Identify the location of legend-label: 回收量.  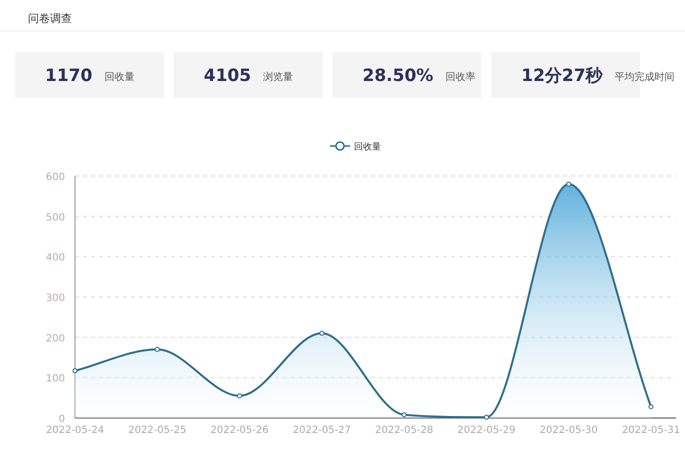
(367, 147).